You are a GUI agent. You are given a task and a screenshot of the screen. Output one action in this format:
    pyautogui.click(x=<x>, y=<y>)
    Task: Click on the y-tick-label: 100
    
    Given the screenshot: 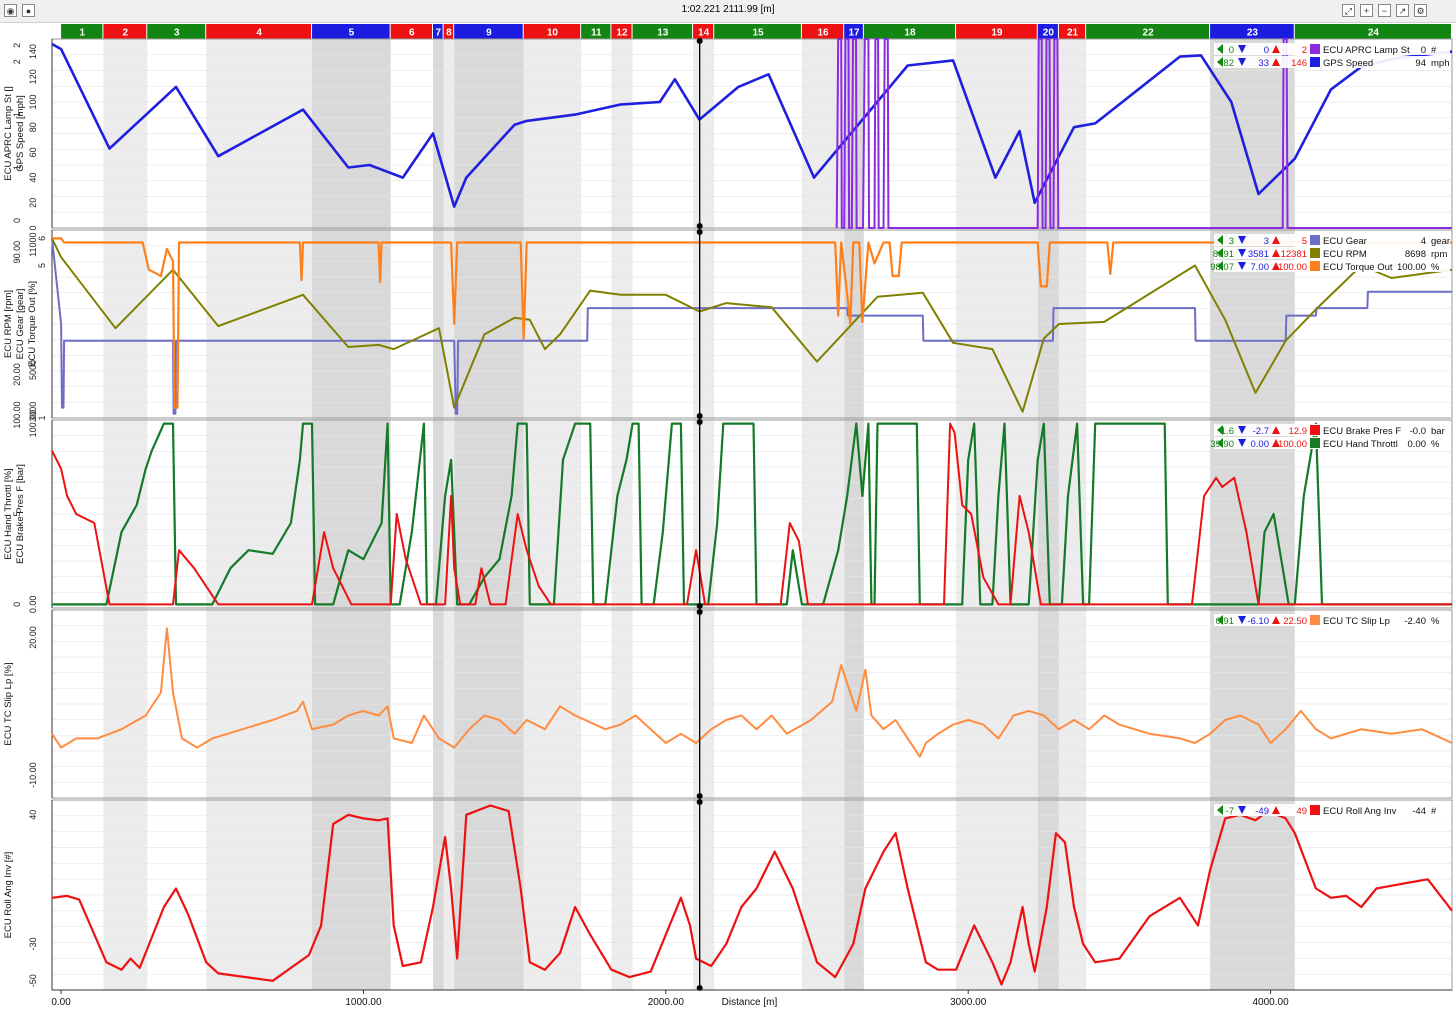 What is the action you would take?
    pyautogui.click(x=33, y=101)
    